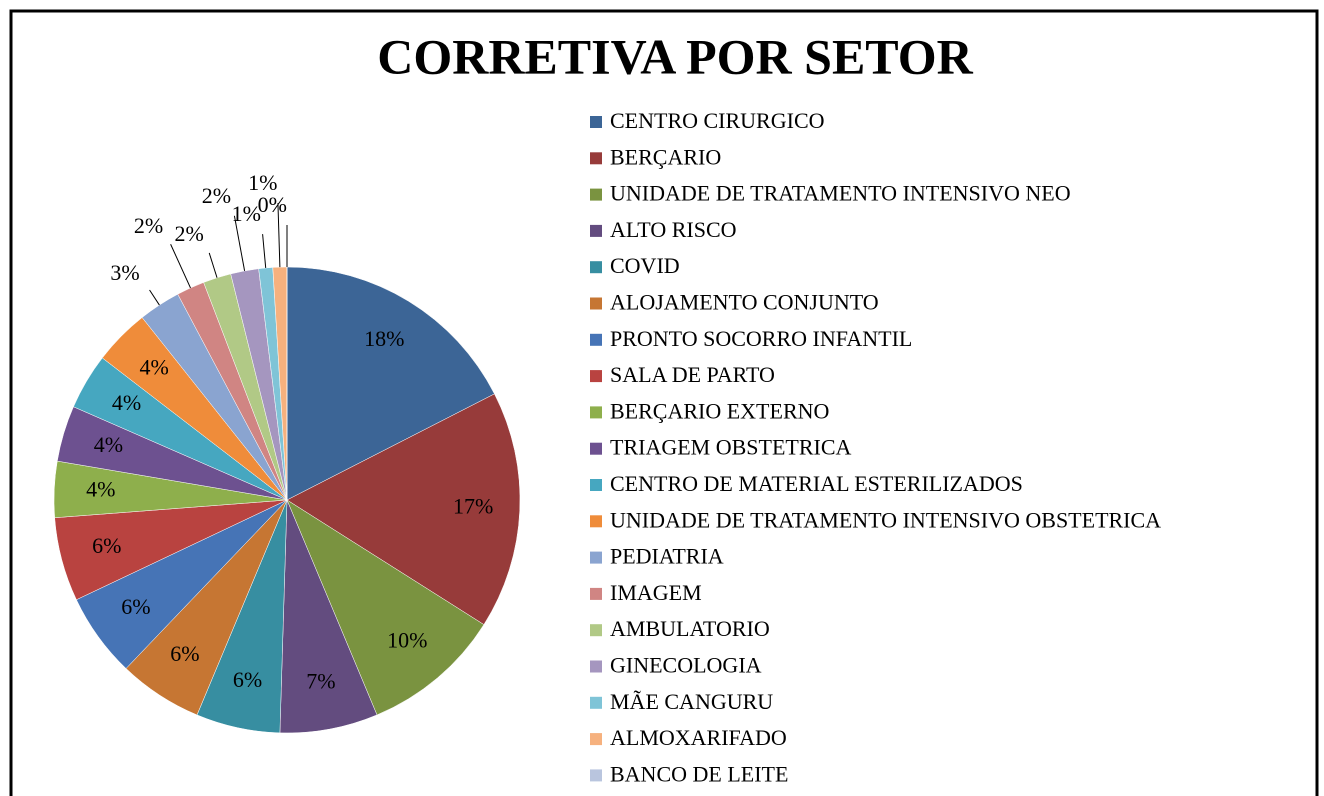 This screenshot has width=1324, height=796. What do you see at coordinates (473, 506) in the screenshot?
I see `data-label: 17%` at bounding box center [473, 506].